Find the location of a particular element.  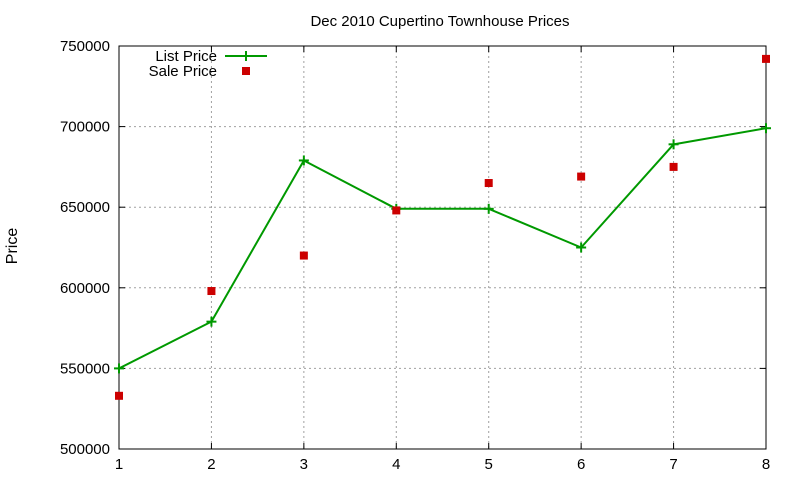

y-tick-label: 550000 is located at coordinates (85, 368).